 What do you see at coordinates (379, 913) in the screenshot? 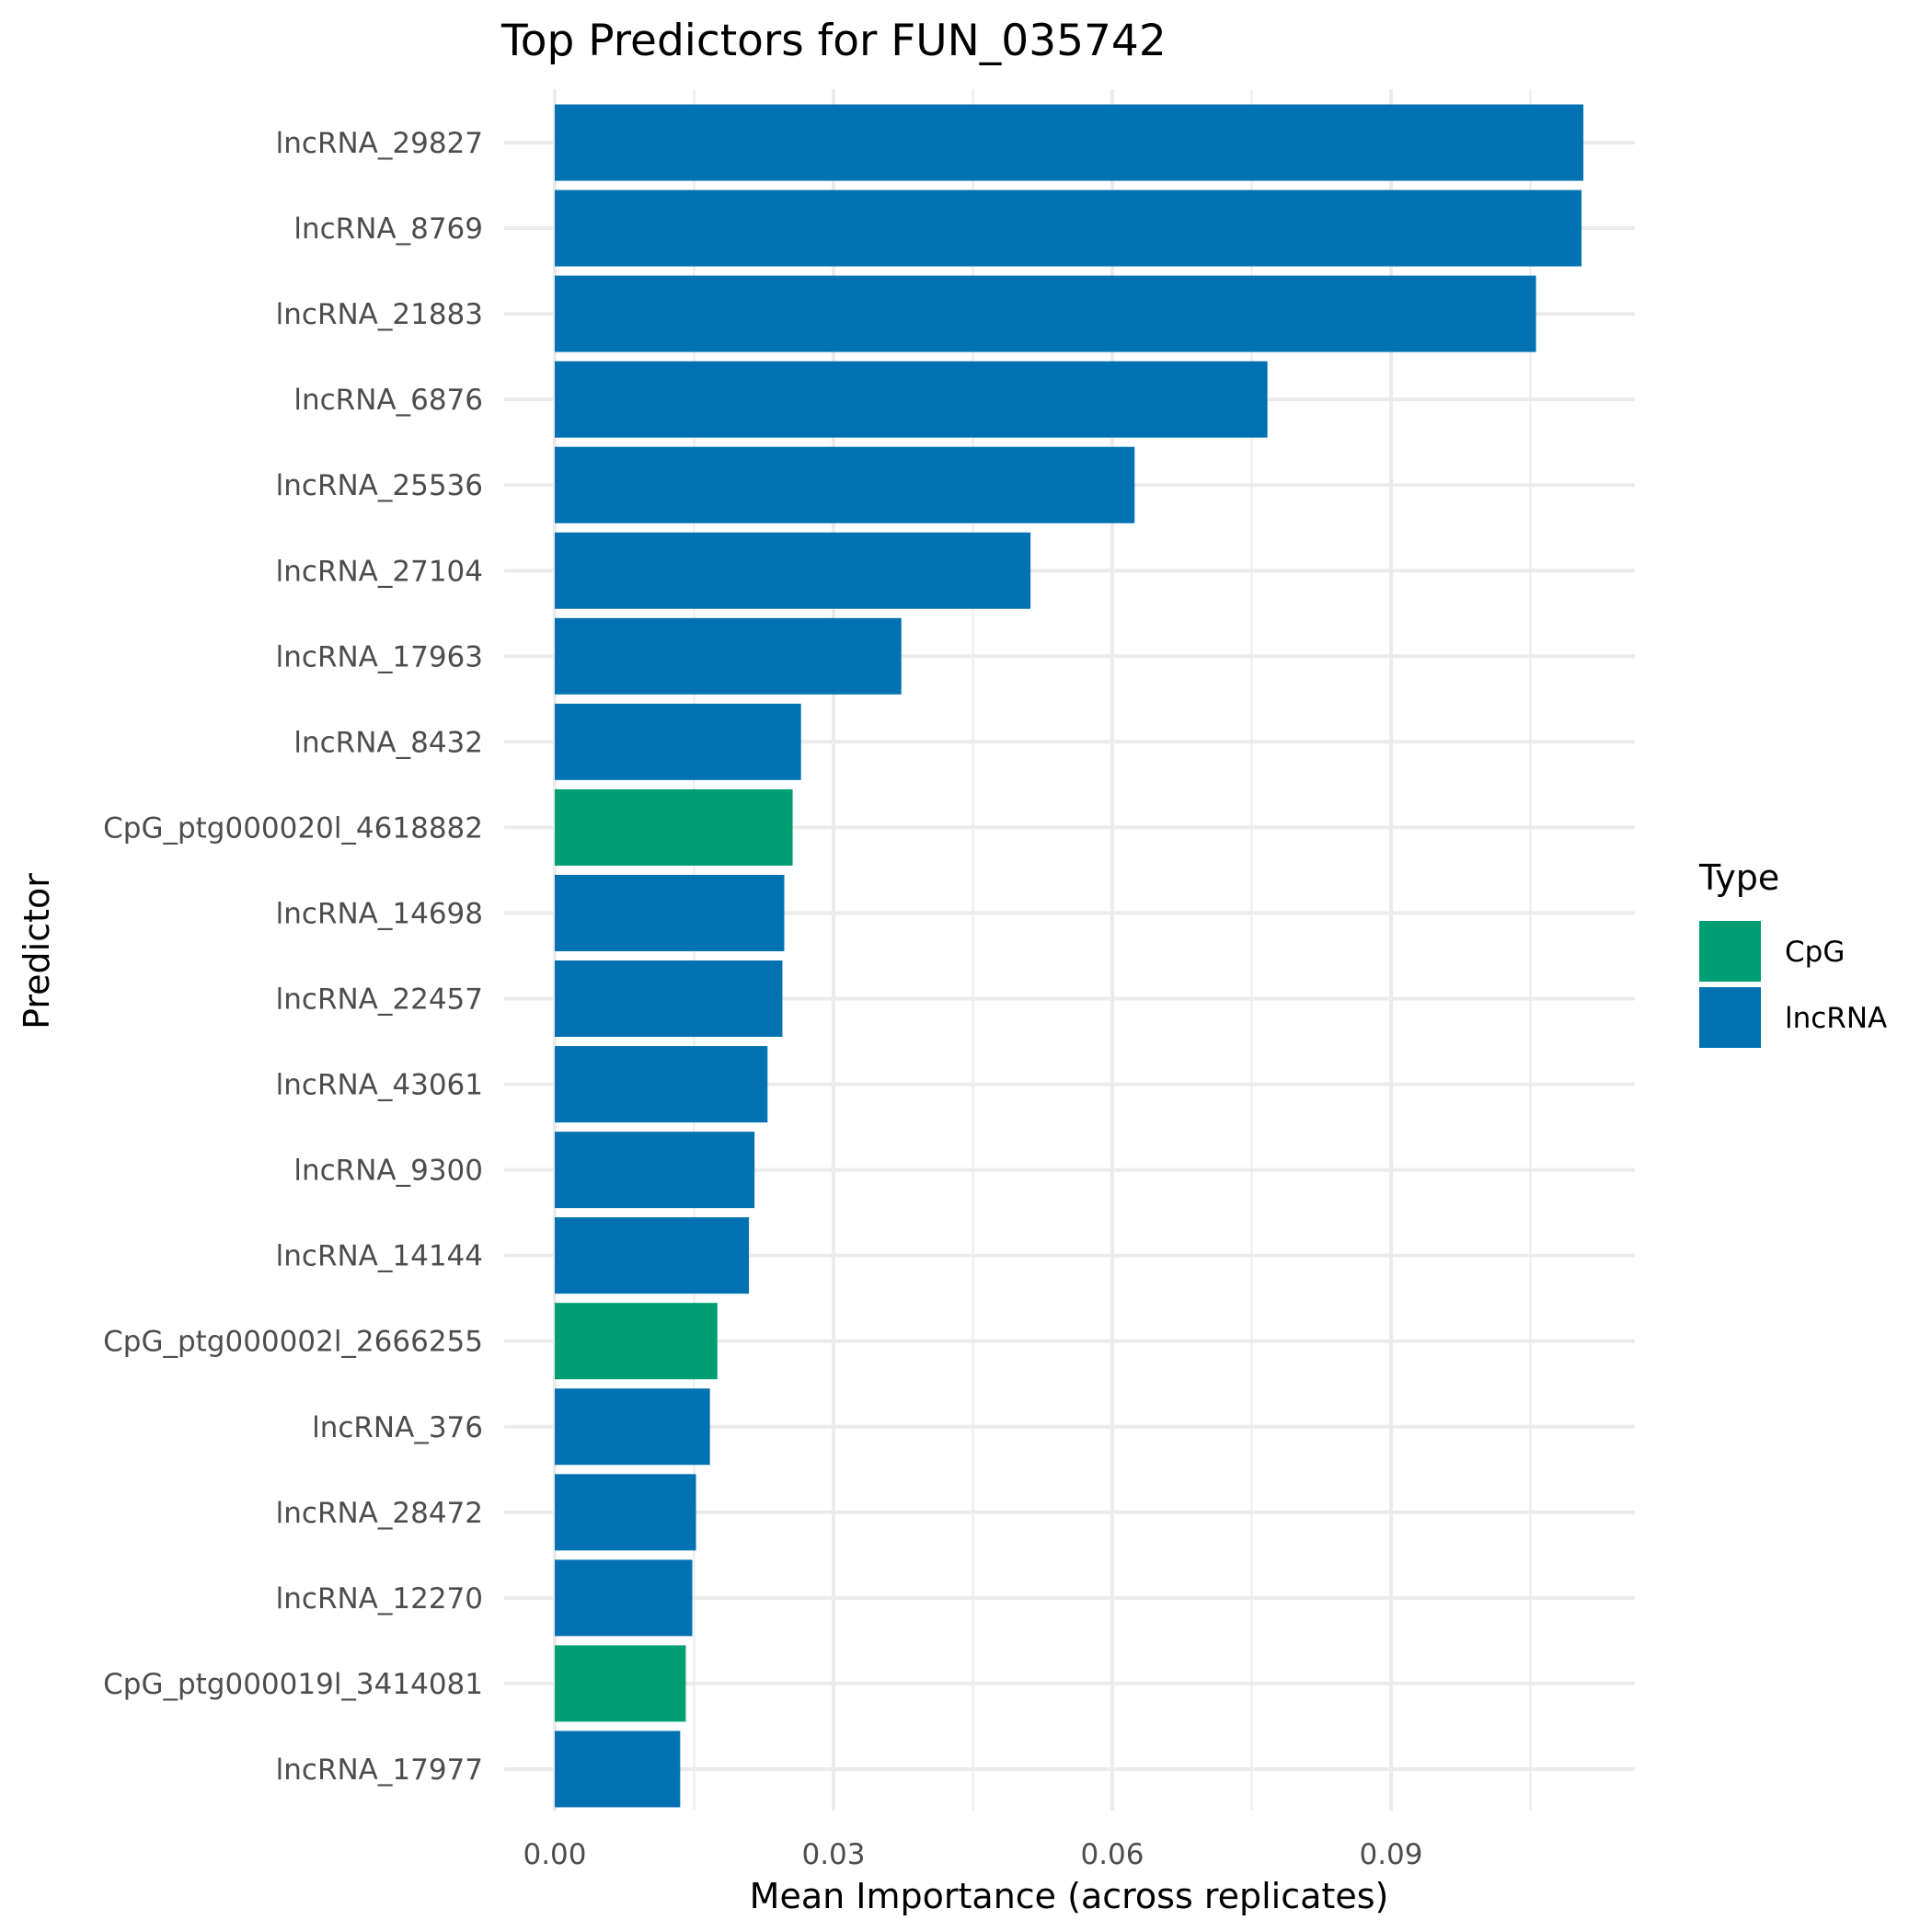
I see `y-tick-label: lncRNA_14698` at bounding box center [379, 913].